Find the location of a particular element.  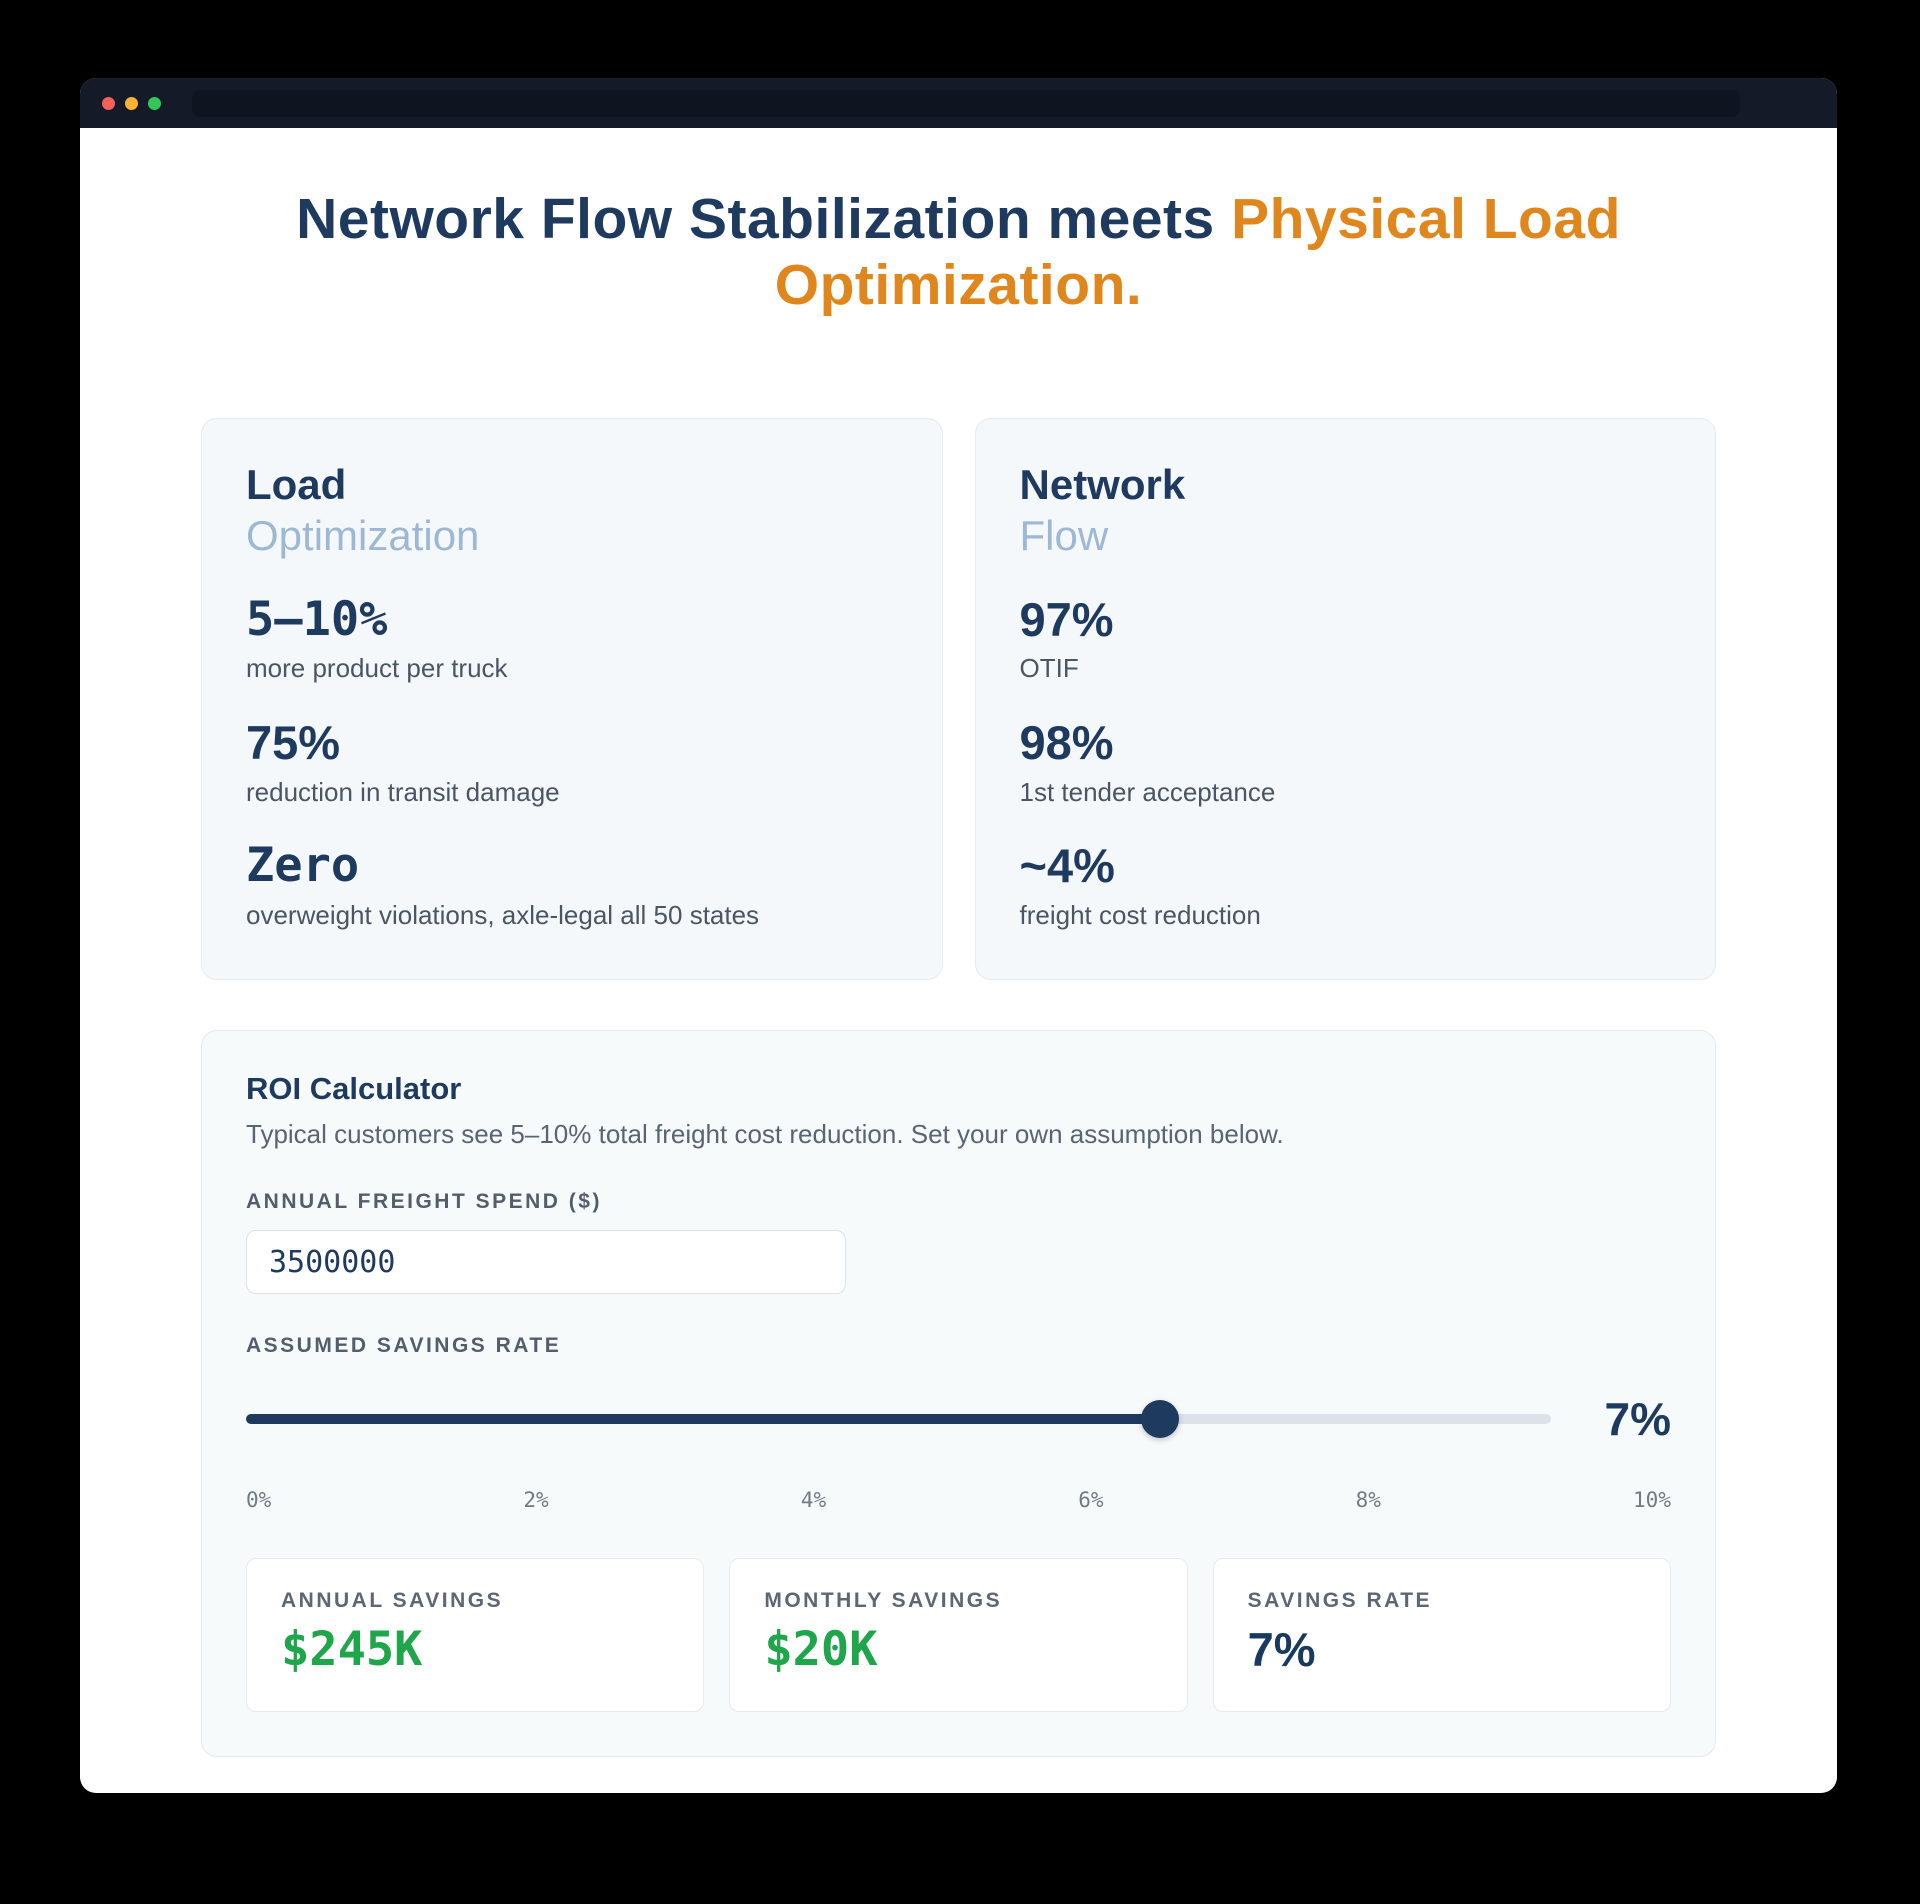

monthly-savings-value: $20K is located at coordinates (821, 1650).